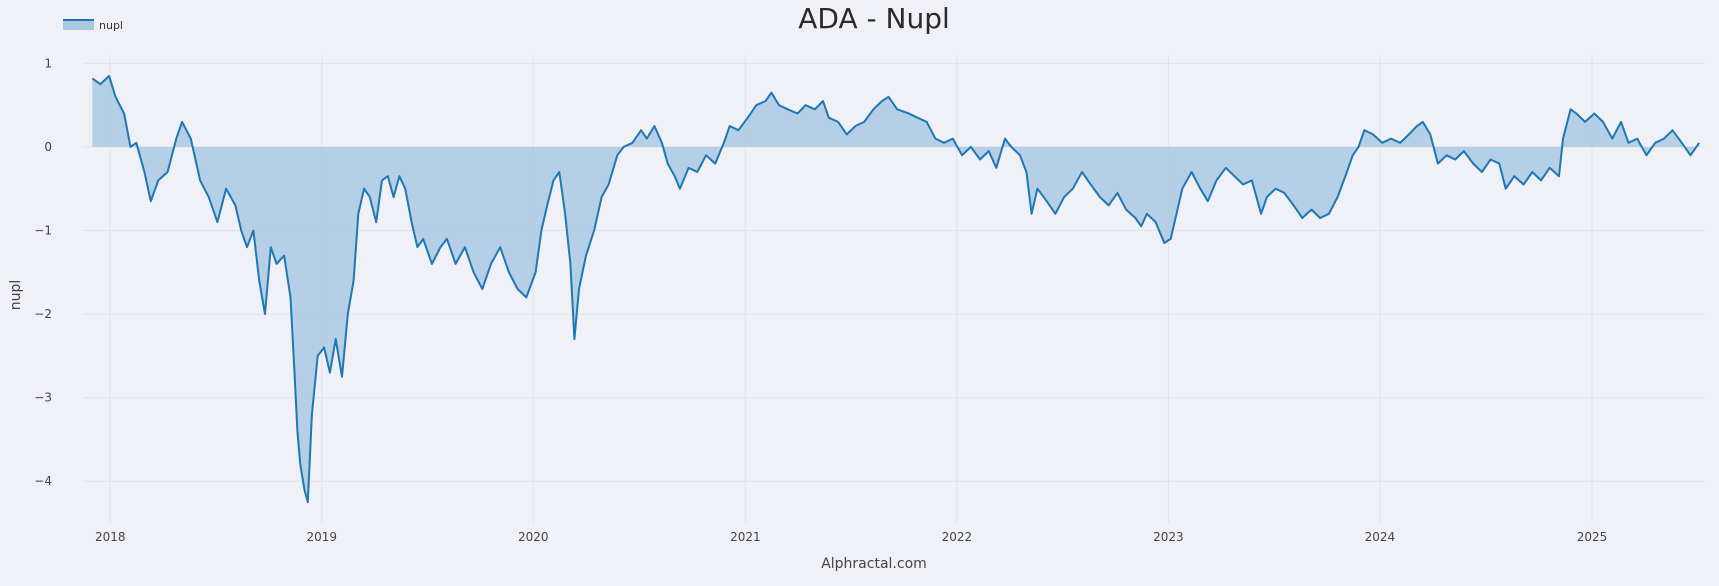  What do you see at coordinates (48, 63) in the screenshot?
I see `y-tick-label: 1` at bounding box center [48, 63].